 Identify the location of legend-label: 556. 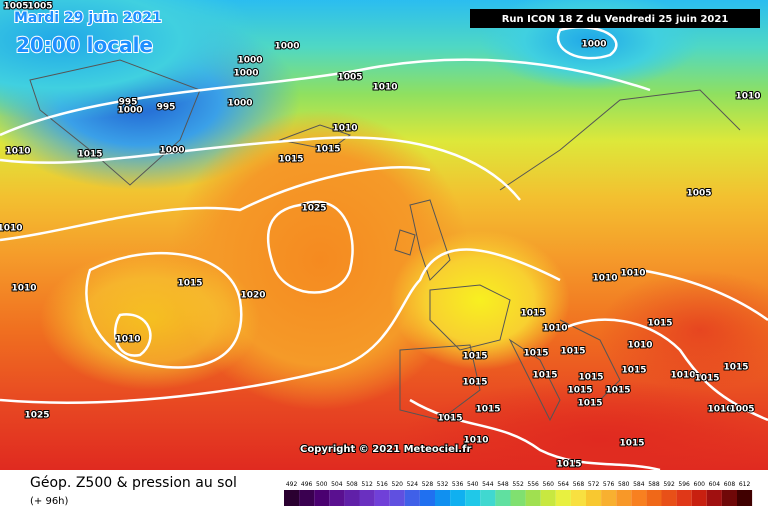
(533, 484).